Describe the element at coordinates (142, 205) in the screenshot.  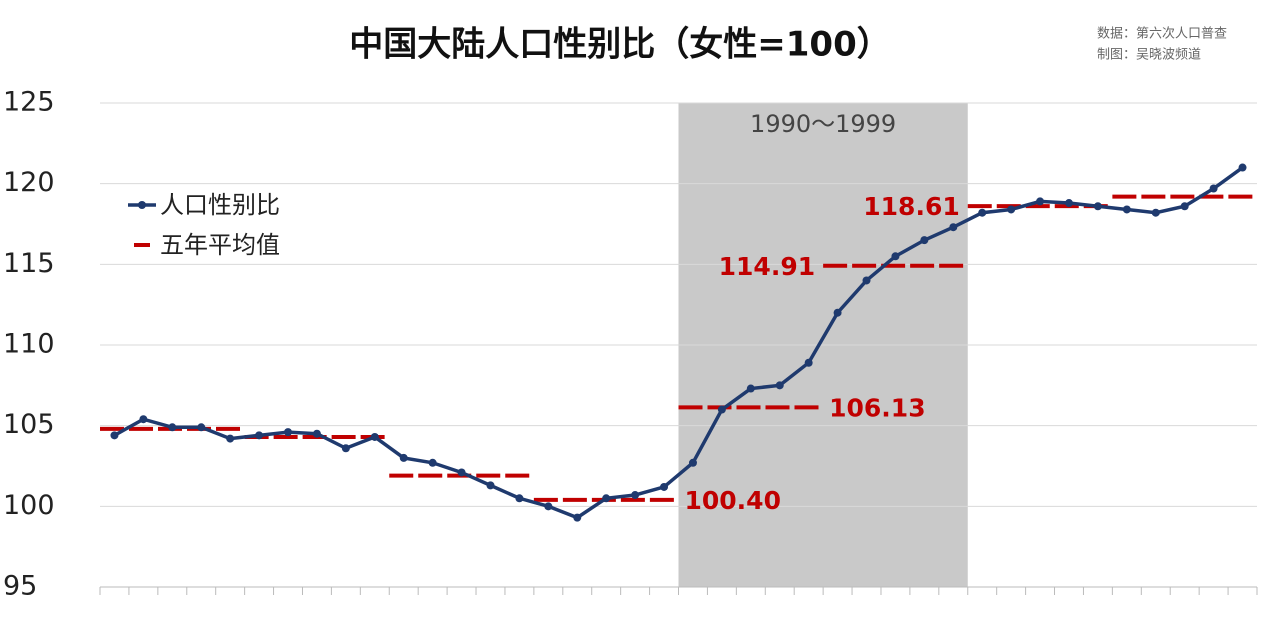
I see `legend-swatch` at that location.